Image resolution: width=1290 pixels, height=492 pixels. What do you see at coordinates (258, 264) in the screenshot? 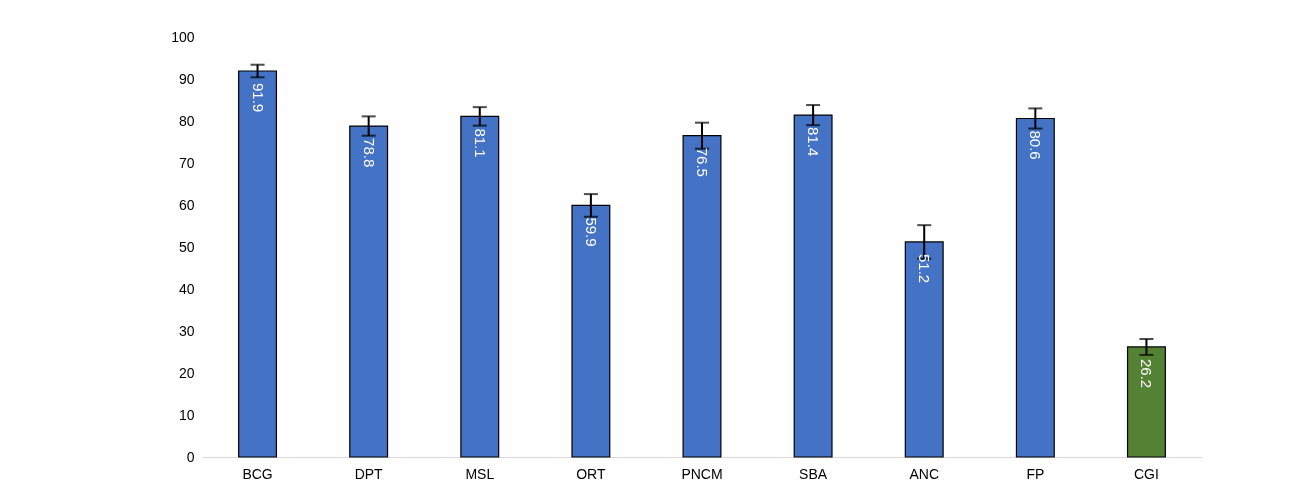
I see `bar` at bounding box center [258, 264].